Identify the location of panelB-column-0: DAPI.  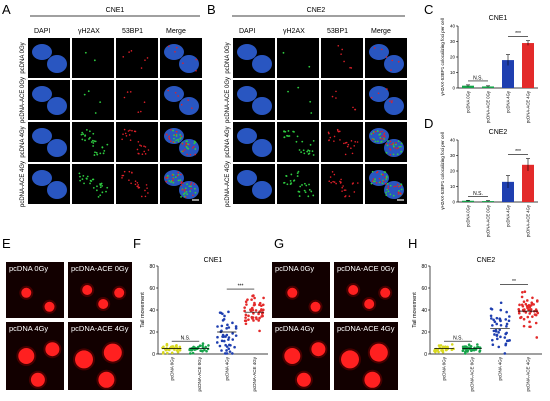
(247, 31).